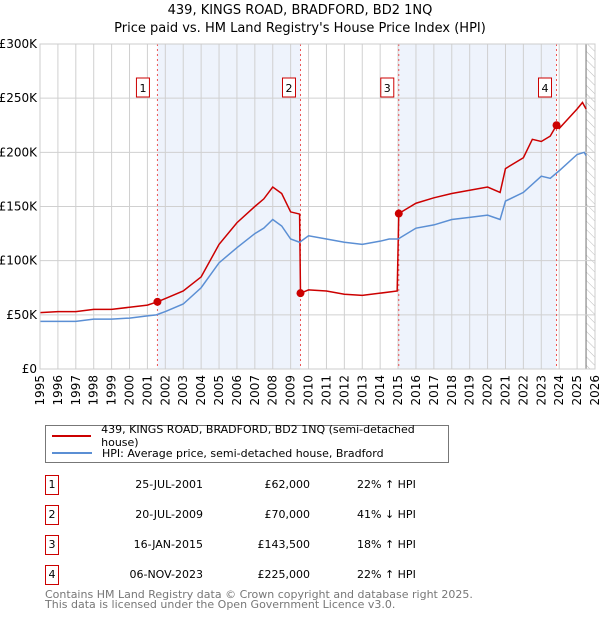 The image size is (600, 620). What do you see at coordinates (577, 390) in the screenshot?
I see `x-tick-label: 2025` at bounding box center [577, 390].